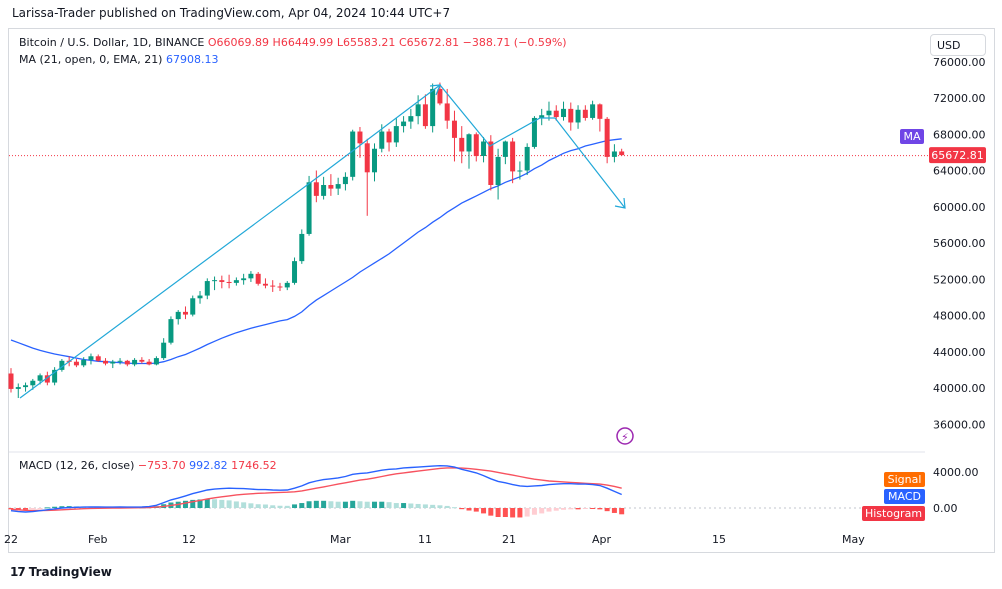  What do you see at coordinates (11, 539) in the screenshot?
I see `time-axis-label: 22` at bounding box center [11, 539].